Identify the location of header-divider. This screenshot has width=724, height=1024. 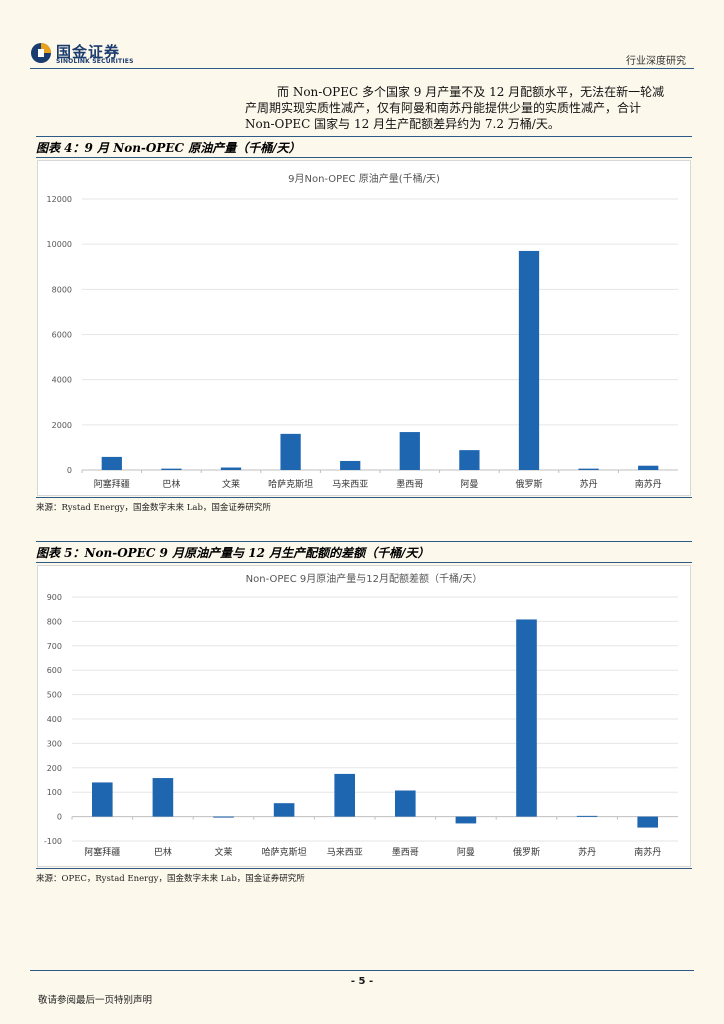
(362, 68).